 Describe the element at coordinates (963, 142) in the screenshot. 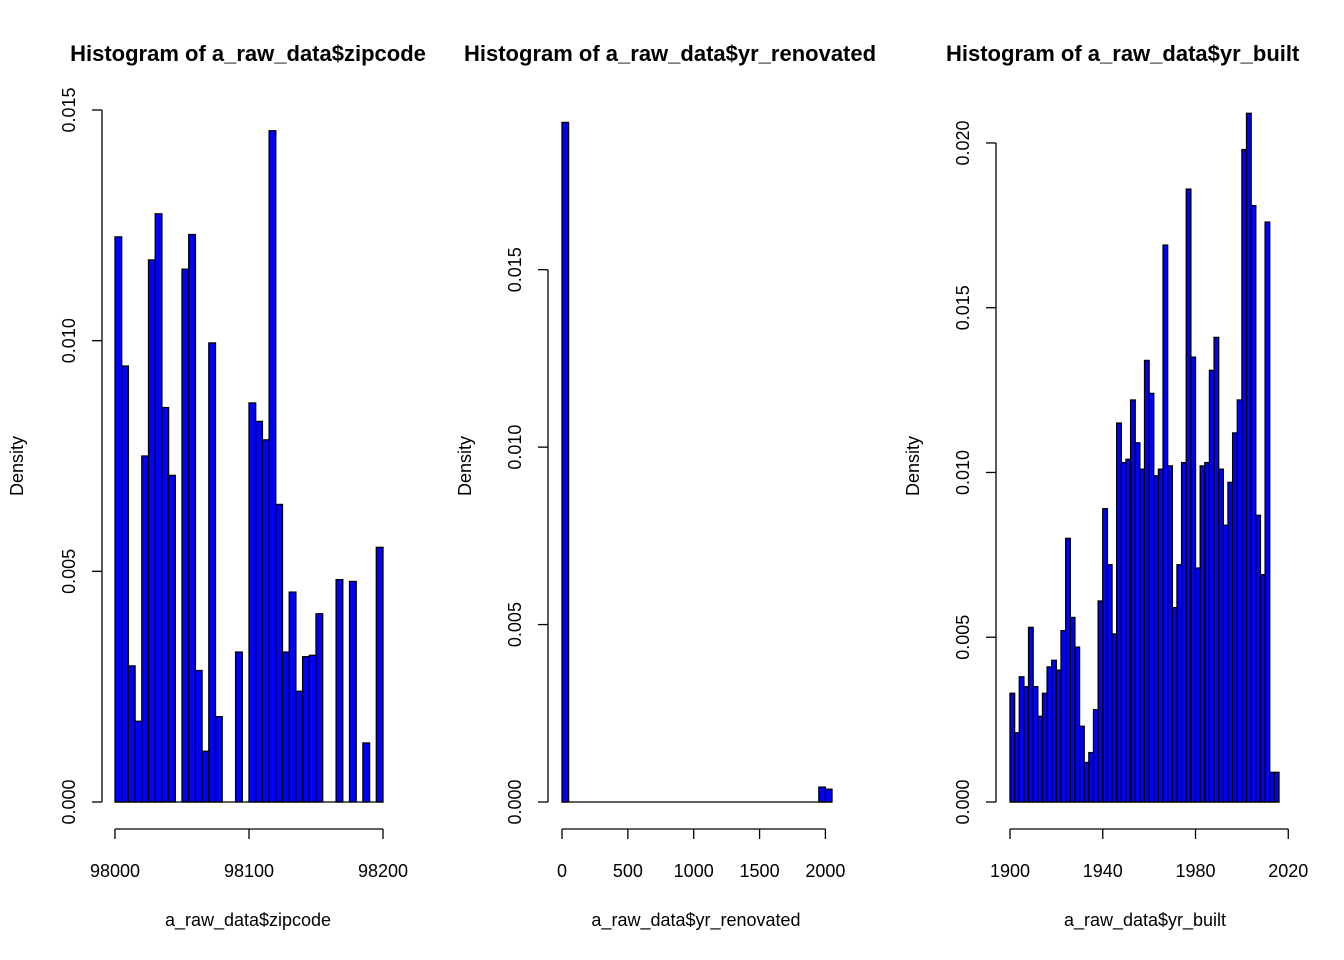

I see `yr-built-y-tick-label: 0.020` at that location.